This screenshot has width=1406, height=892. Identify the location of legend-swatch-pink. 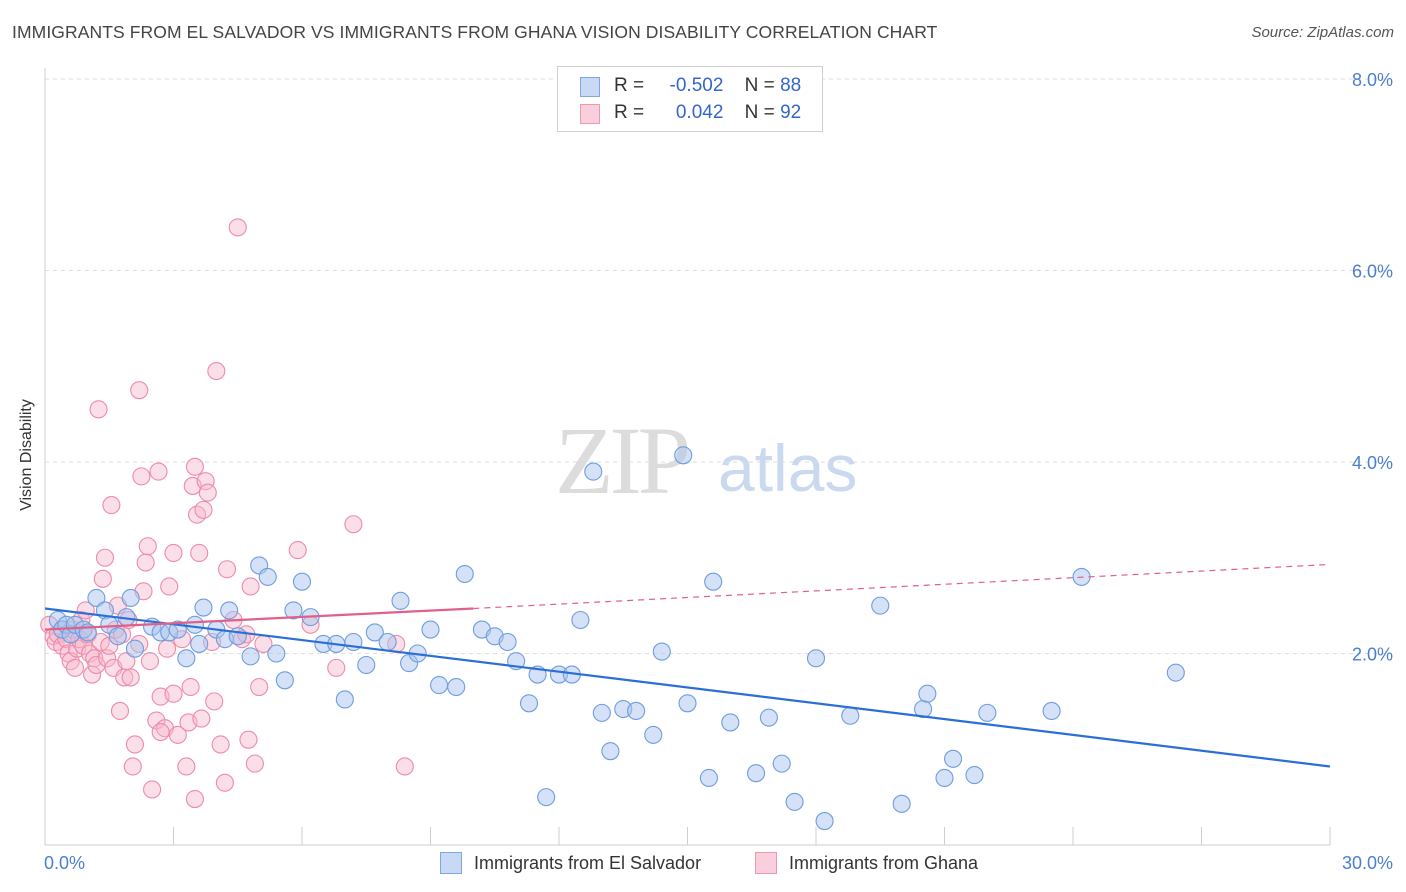
(590, 114).